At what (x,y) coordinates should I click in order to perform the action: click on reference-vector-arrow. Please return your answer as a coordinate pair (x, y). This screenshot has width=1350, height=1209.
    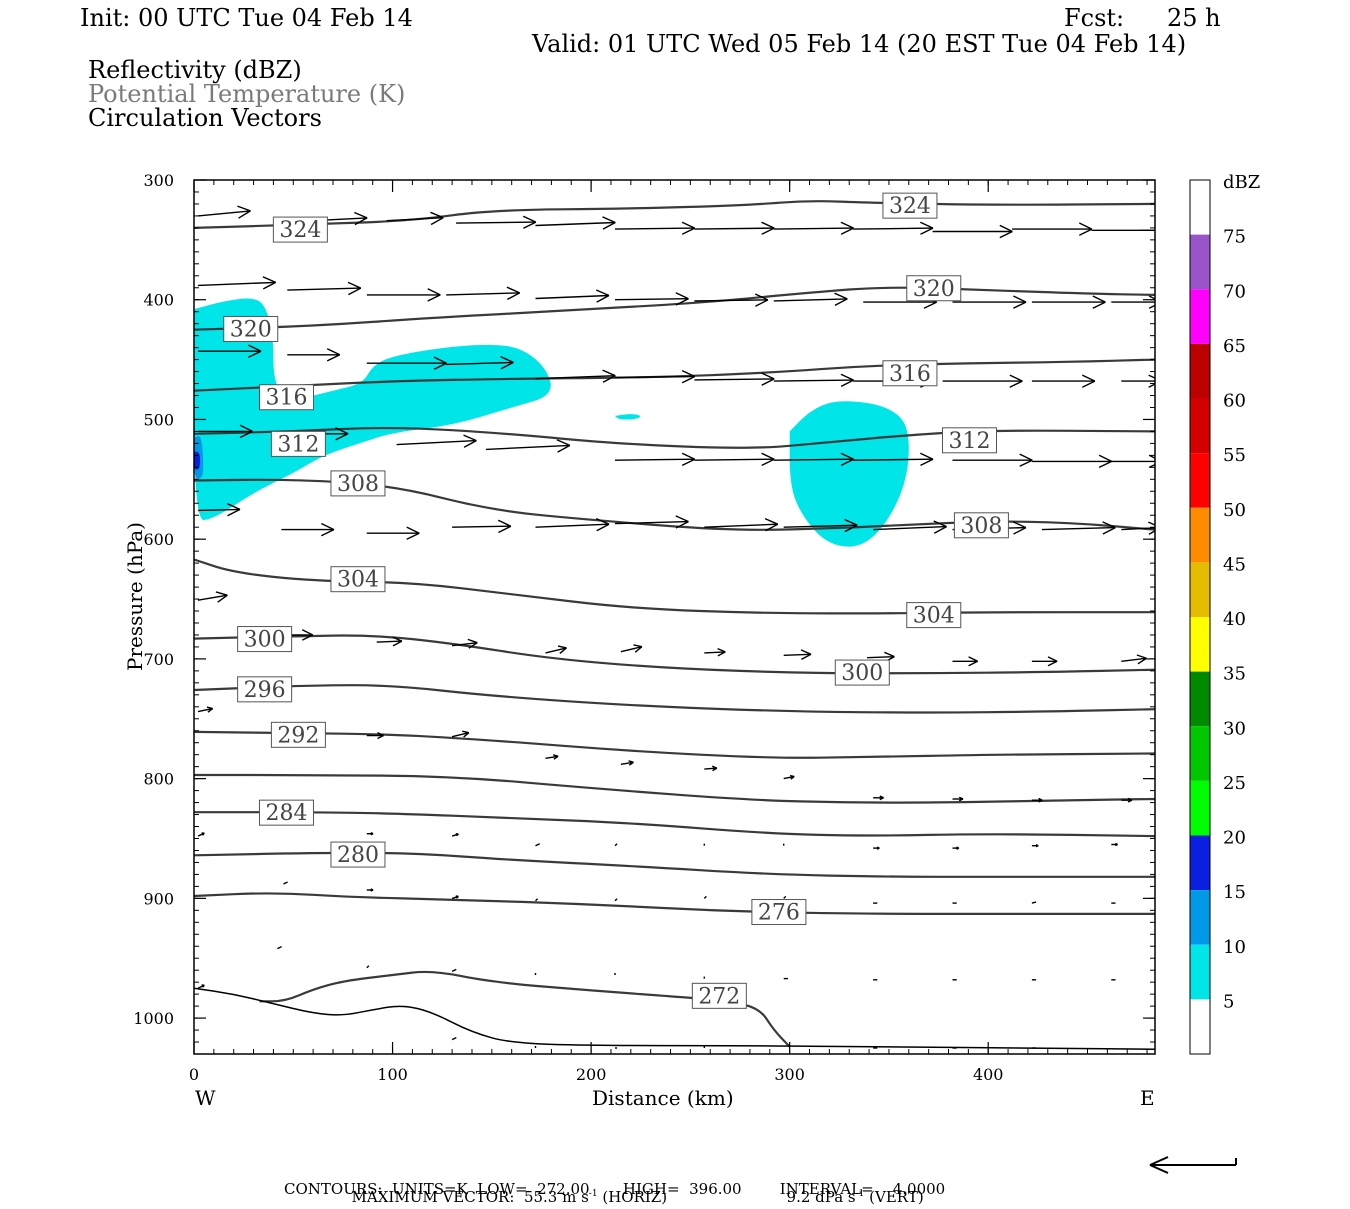
    Looking at the image, I should click on (1193, 1165).